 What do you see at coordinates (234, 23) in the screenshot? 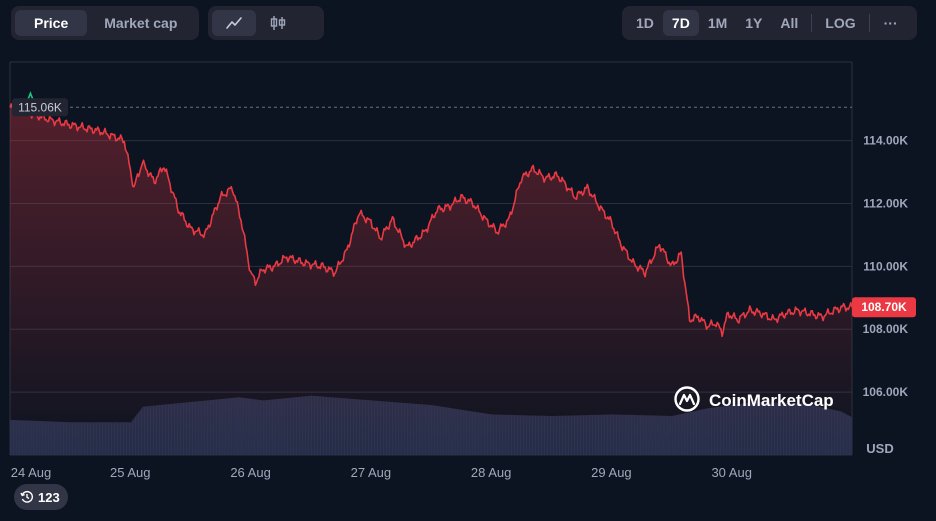
I see `line-chart-icon` at bounding box center [234, 23].